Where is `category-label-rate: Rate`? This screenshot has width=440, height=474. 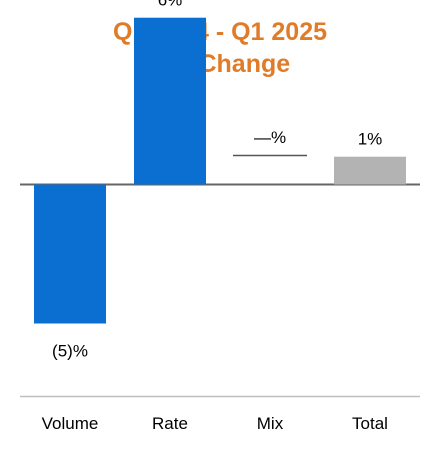 category-label-rate: Rate is located at coordinates (170, 423).